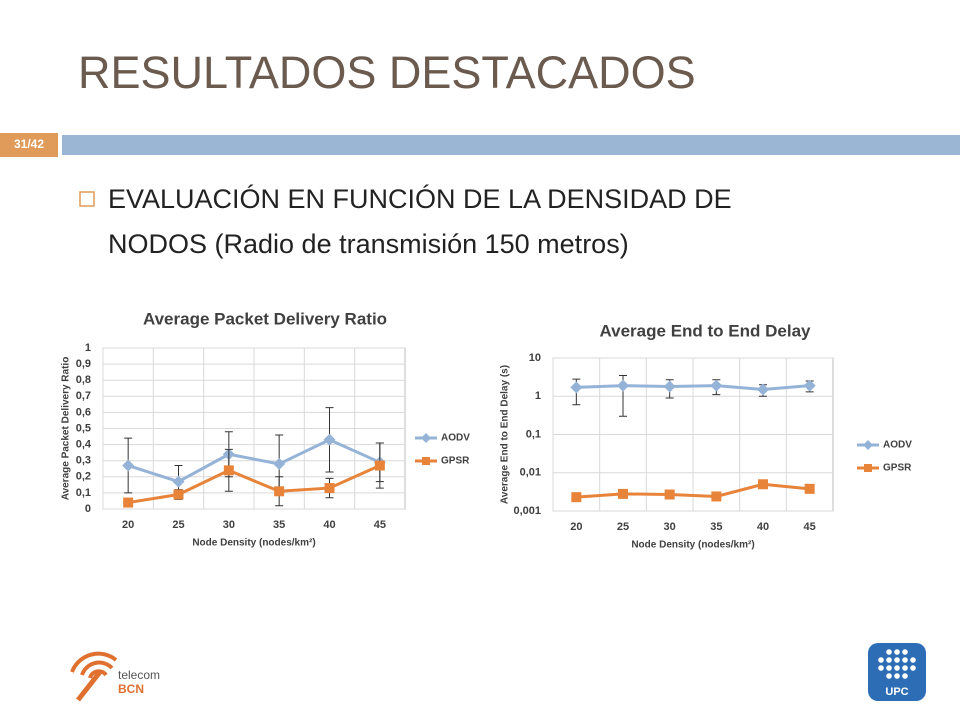  What do you see at coordinates (265, 318) in the screenshot?
I see `chart-title: Average Packet Delivery Ratio` at bounding box center [265, 318].